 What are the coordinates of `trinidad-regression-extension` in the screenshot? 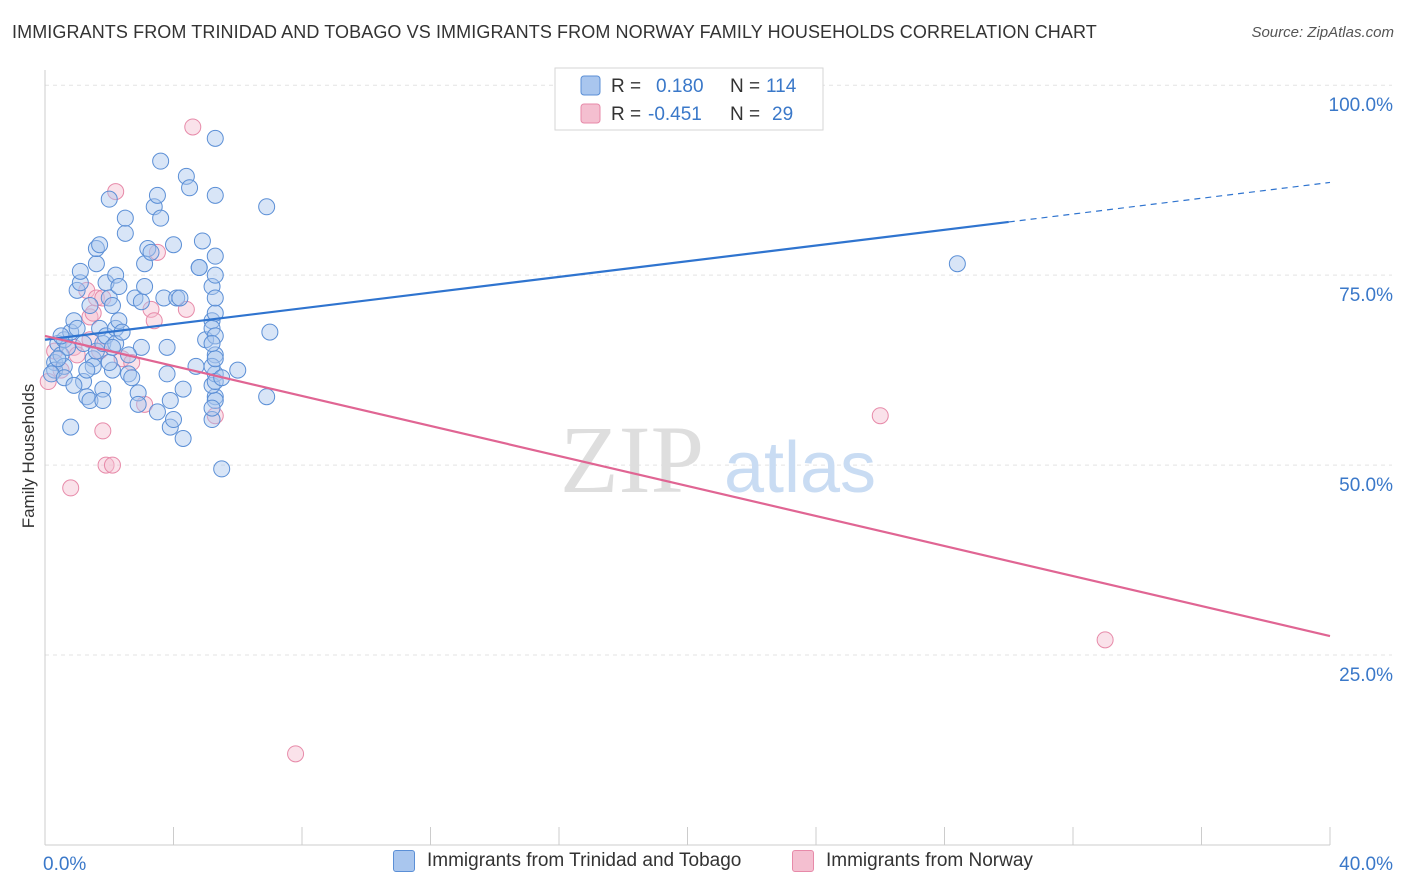 It's located at (1169, 202).